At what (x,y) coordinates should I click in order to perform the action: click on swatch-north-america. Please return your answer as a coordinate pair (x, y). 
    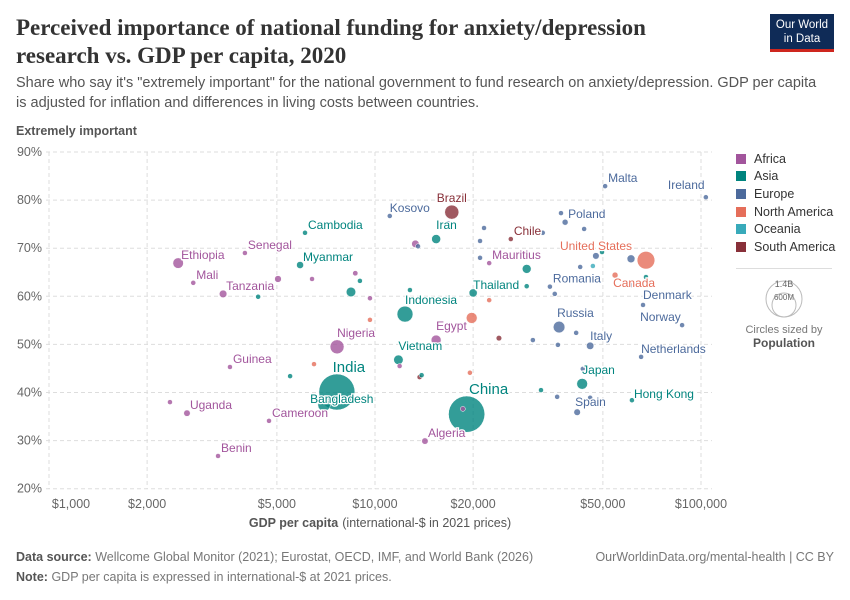
    Looking at the image, I should click on (741, 211).